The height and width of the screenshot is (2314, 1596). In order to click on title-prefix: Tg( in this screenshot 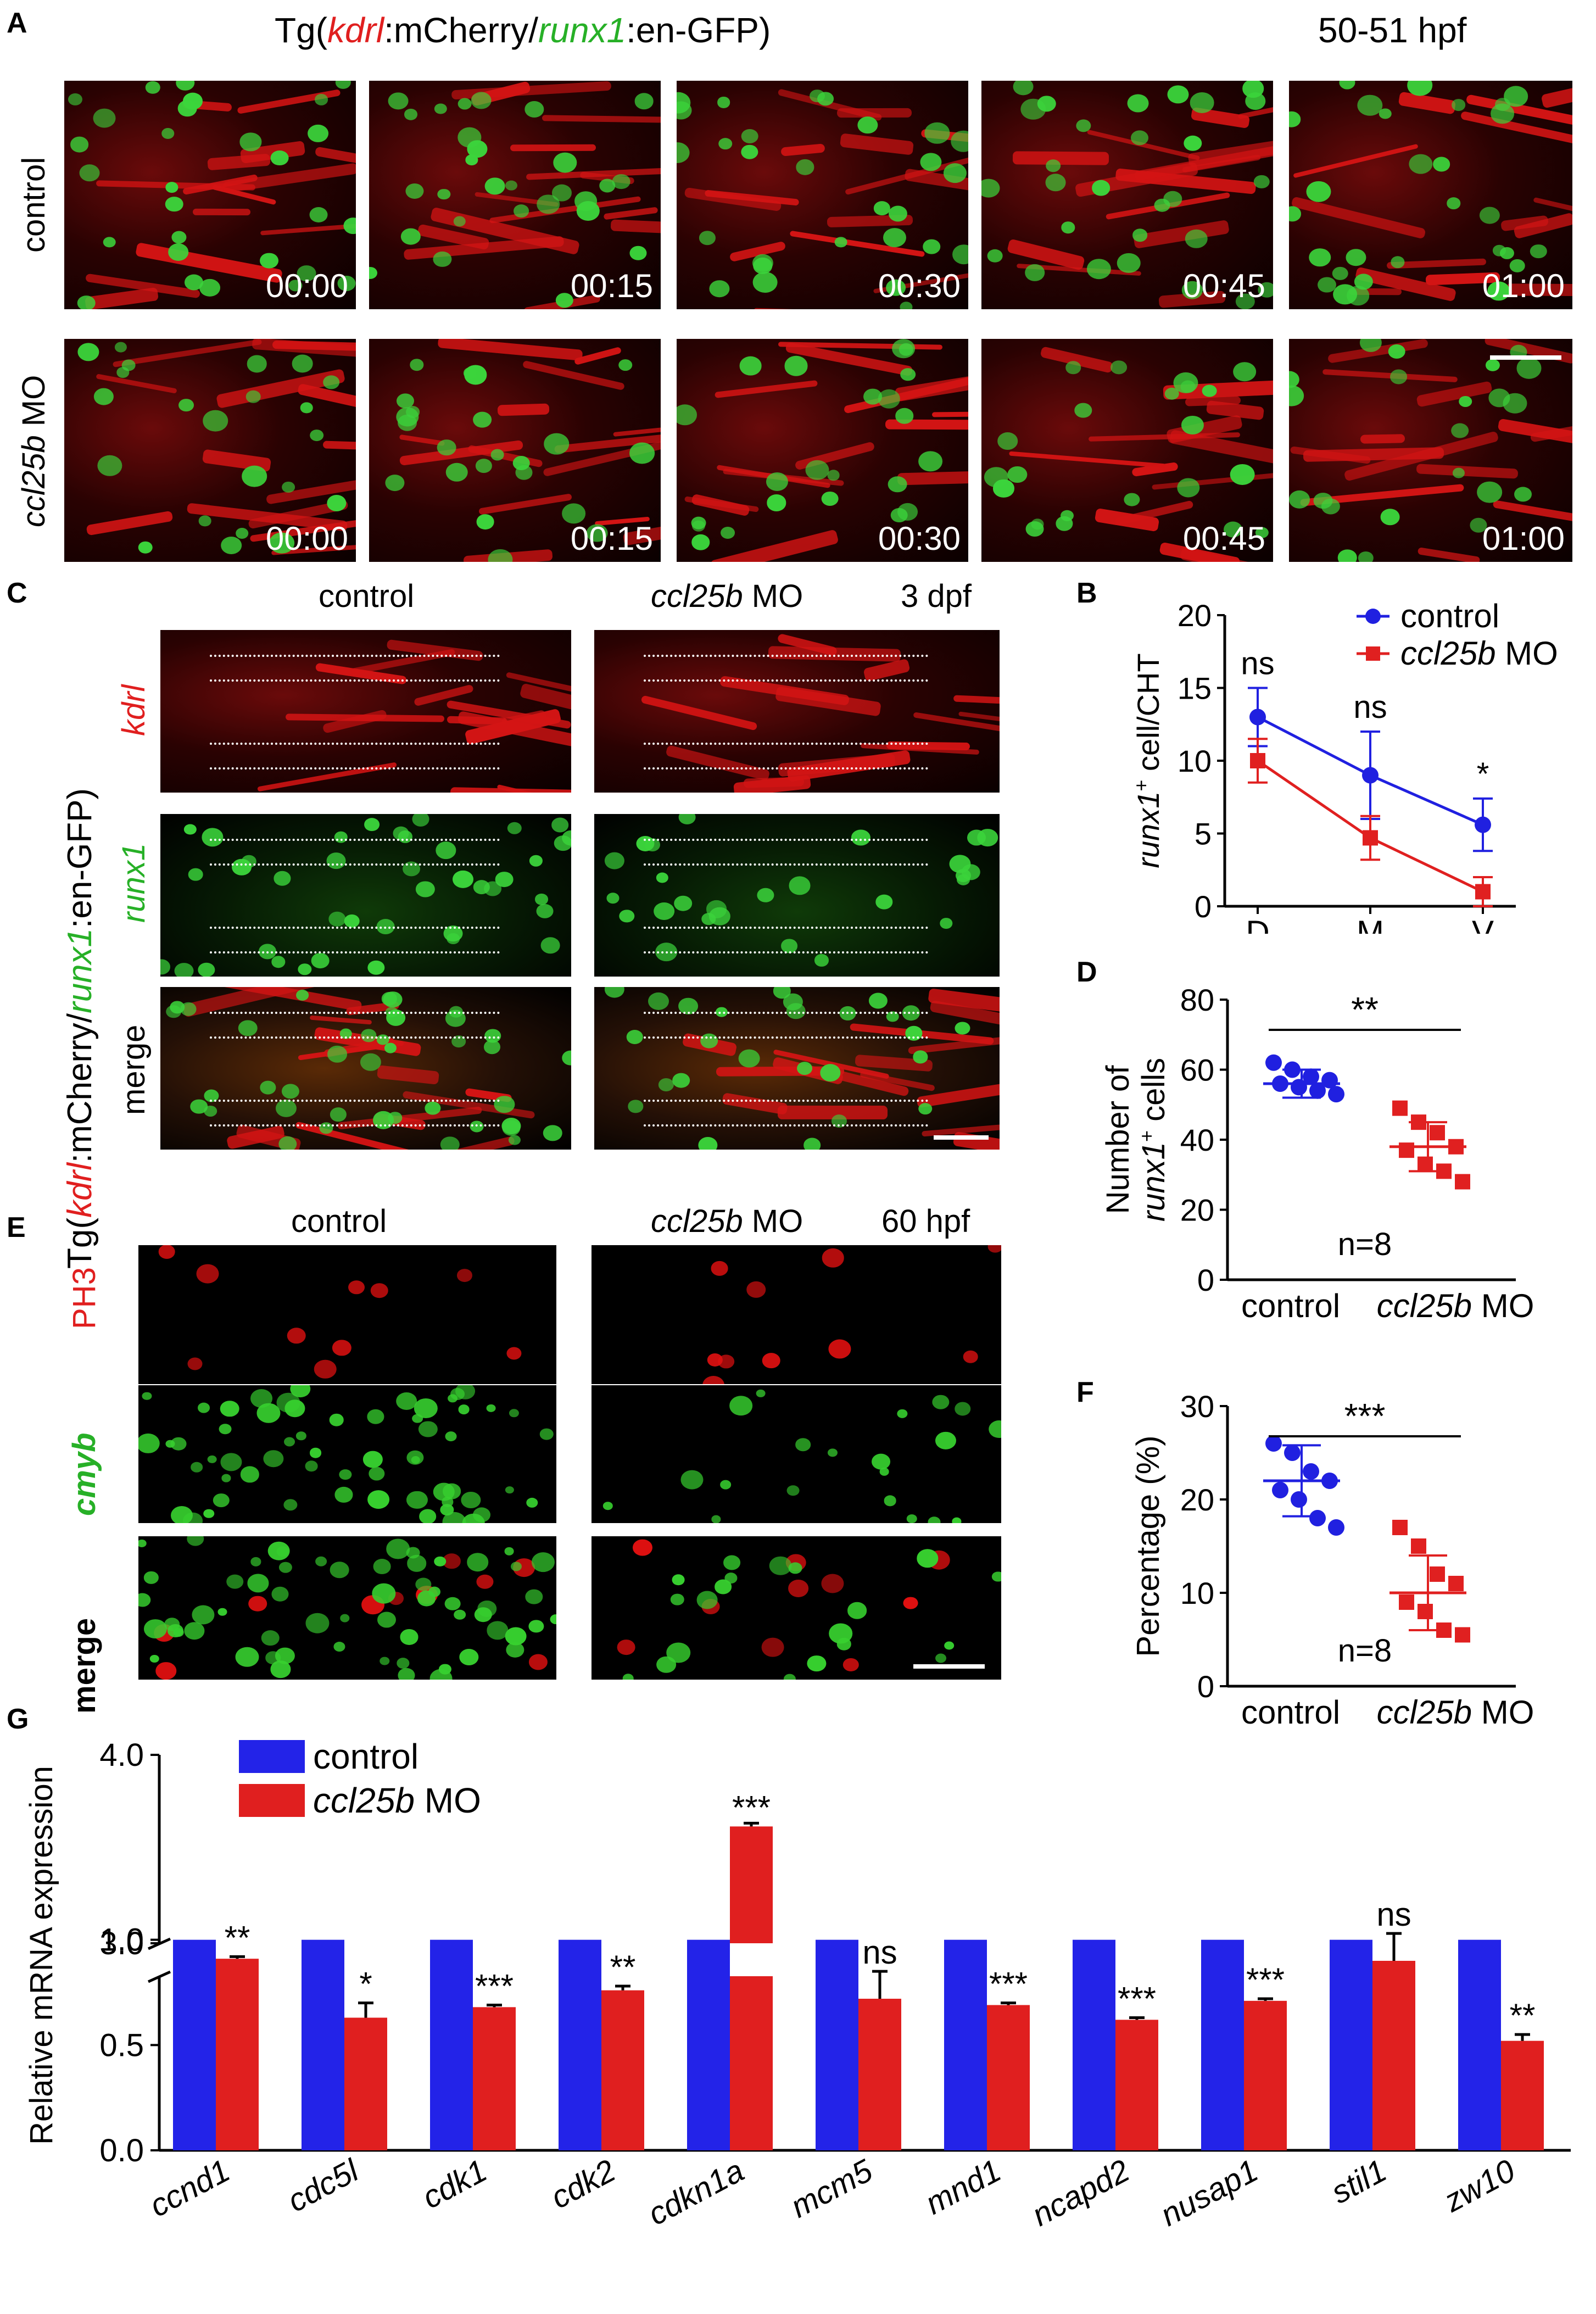, I will do `click(301, 30)`.